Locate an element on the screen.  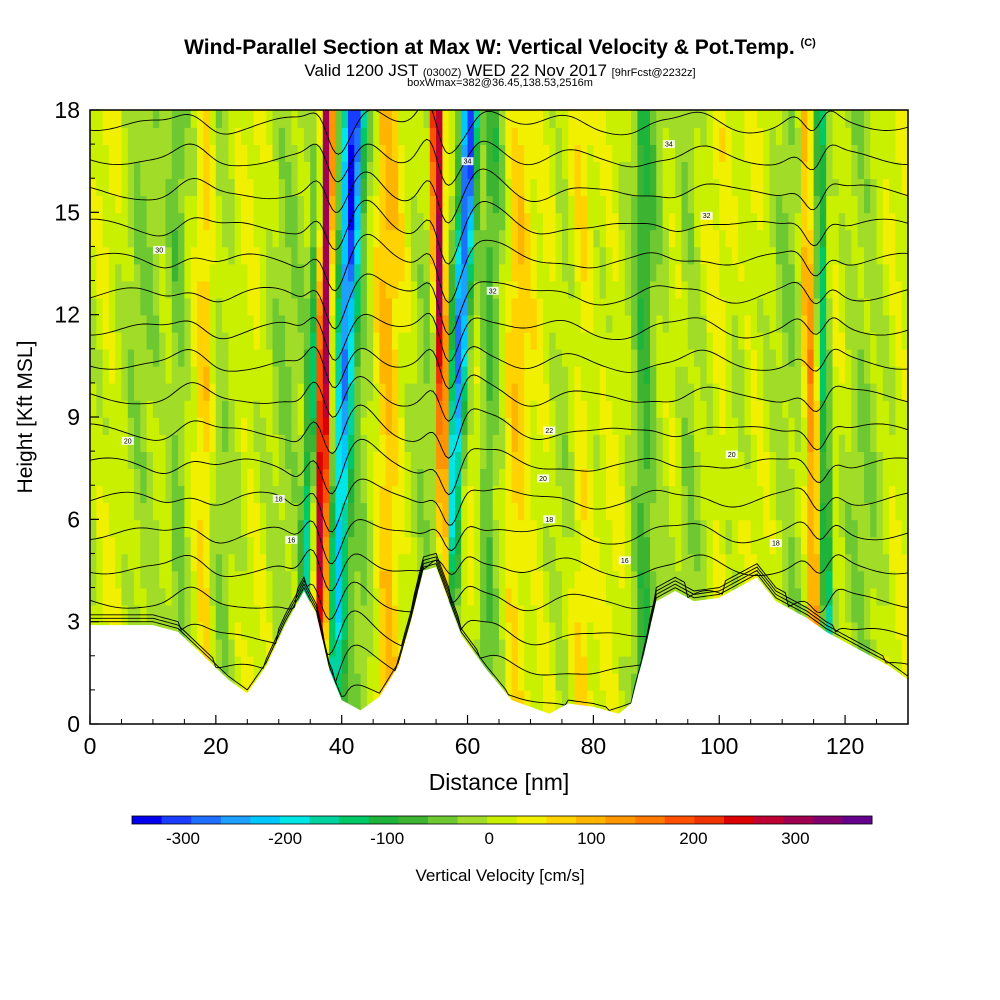
contour-label-bg is located at coordinates (291, 539).